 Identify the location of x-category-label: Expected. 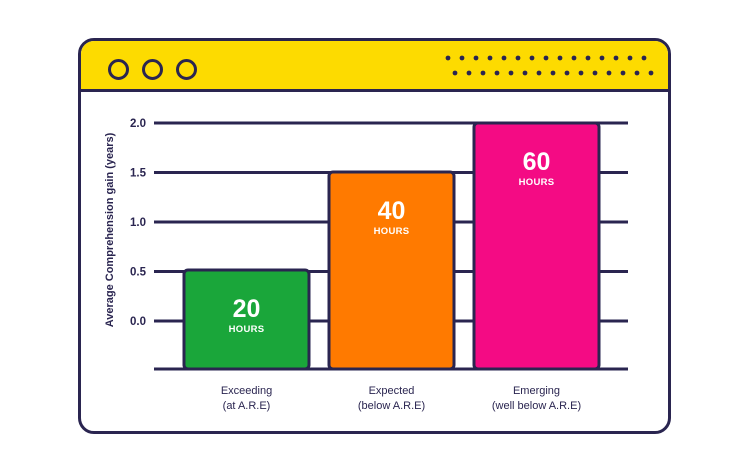
(392, 391).